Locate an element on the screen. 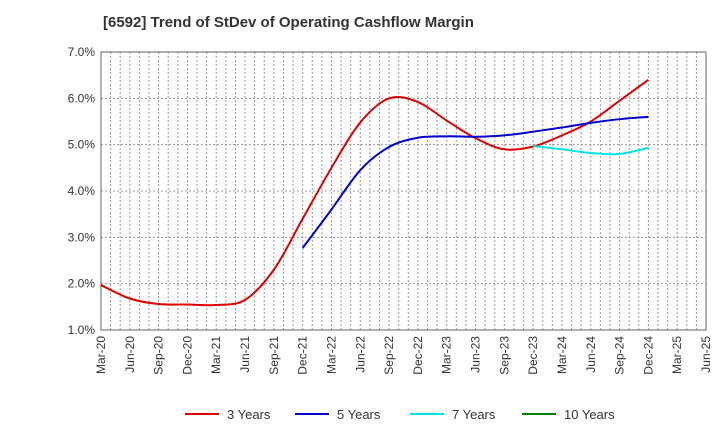 The width and height of the screenshot is (720, 440). x-tick-label: Jun-25 is located at coordinates (706, 354).